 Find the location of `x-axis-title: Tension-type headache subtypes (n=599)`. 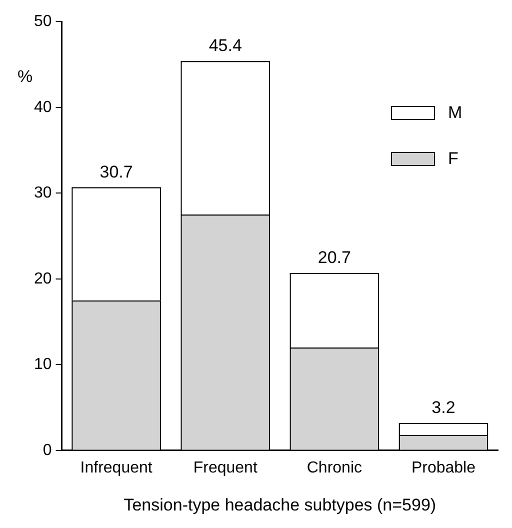

x-axis-title: Tension-type headache subtypes (n=599) is located at coordinates (280, 504).